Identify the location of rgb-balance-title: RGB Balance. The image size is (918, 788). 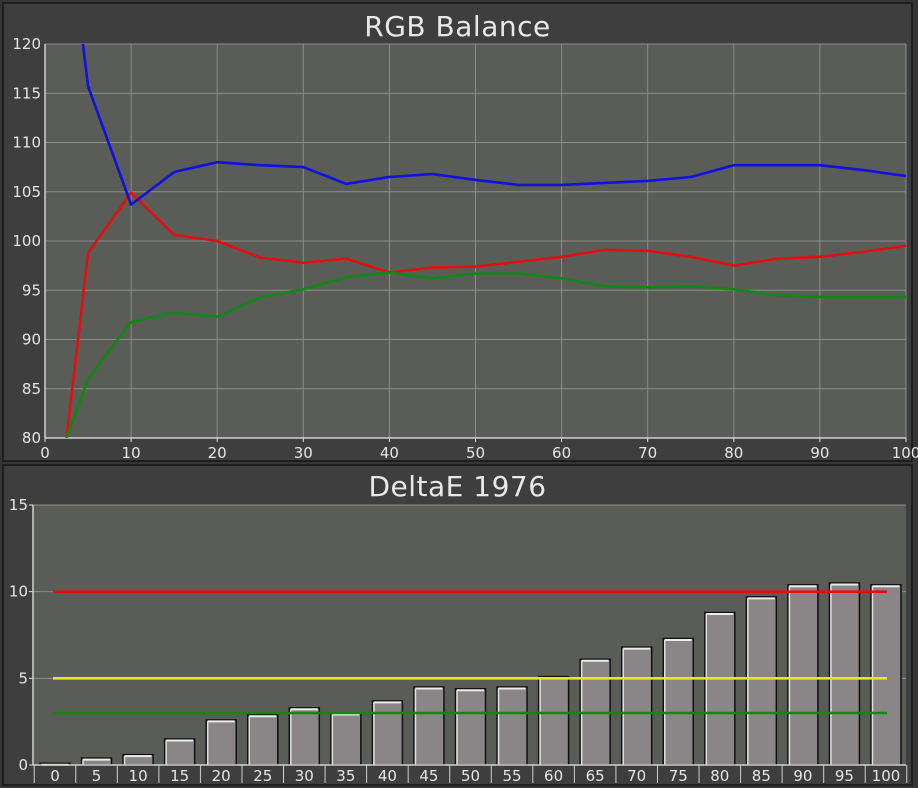
(457, 26).